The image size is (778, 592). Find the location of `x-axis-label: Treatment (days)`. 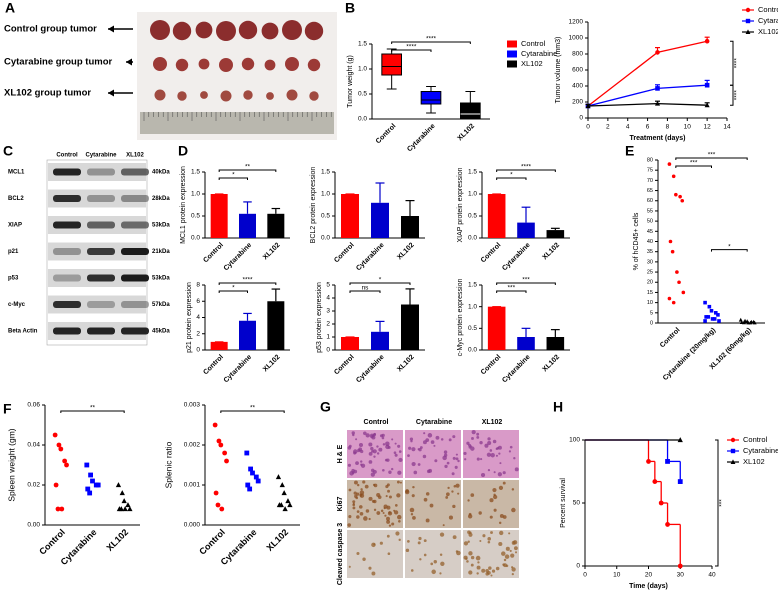

x-axis-label: Treatment (days) is located at coordinates (657, 138).